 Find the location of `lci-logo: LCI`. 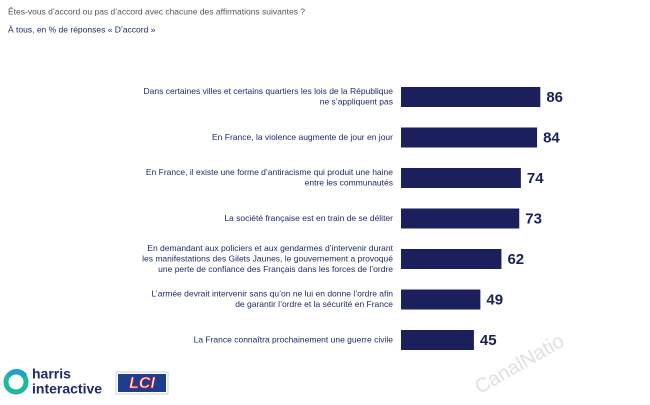

lci-logo: LCI is located at coordinates (142, 383).